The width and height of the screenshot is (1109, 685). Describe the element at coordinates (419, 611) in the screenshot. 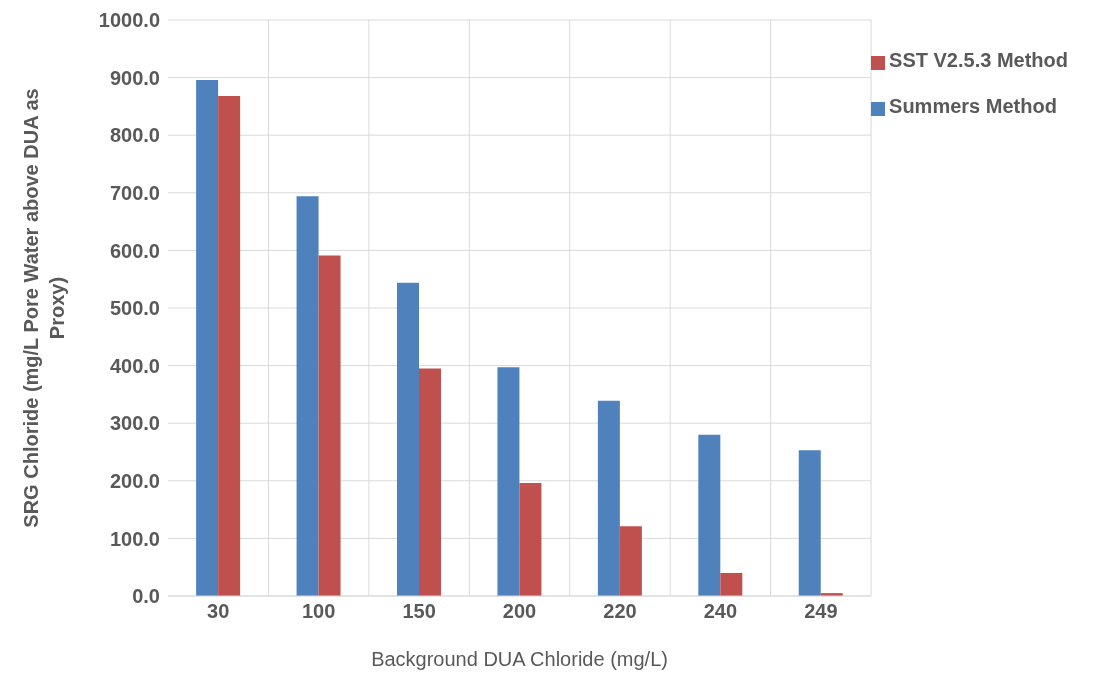

I see `x-tick-label: 150` at that location.